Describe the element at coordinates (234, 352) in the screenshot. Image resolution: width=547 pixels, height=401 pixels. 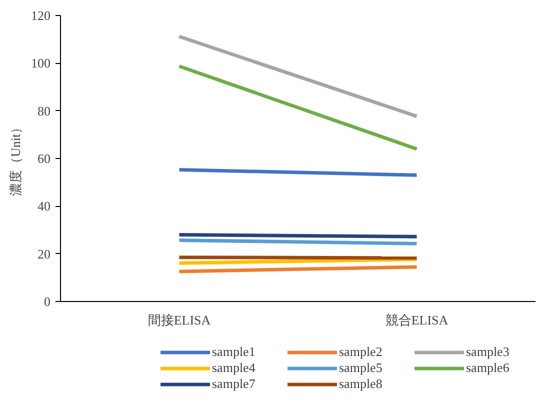
I see `legend-label: sample1` at that location.